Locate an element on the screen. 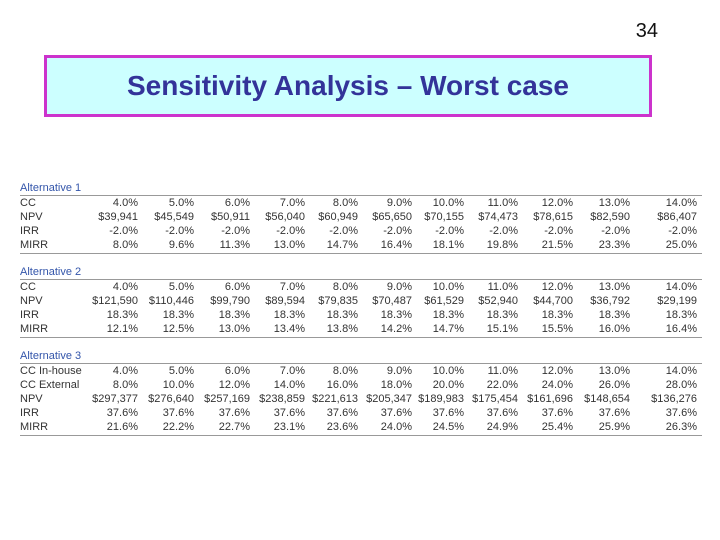 This screenshot has width=720, height=540. value-cell: 5.0% is located at coordinates (181, 203).